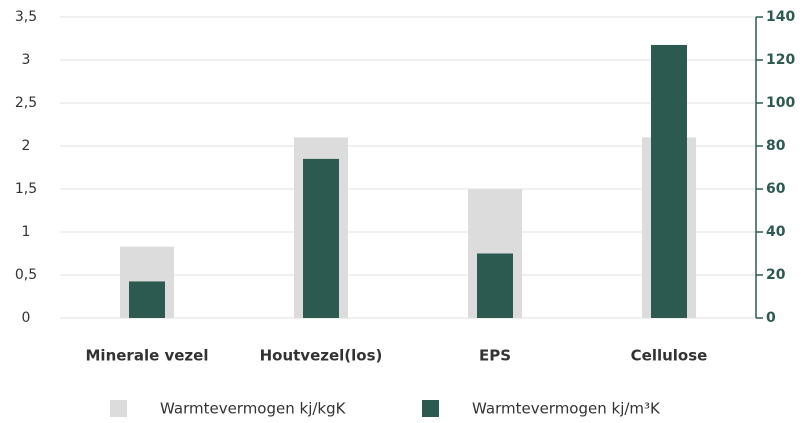 This screenshot has height=423, width=810. What do you see at coordinates (26, 189) in the screenshot?
I see `y-tick-label: 1,5` at bounding box center [26, 189].